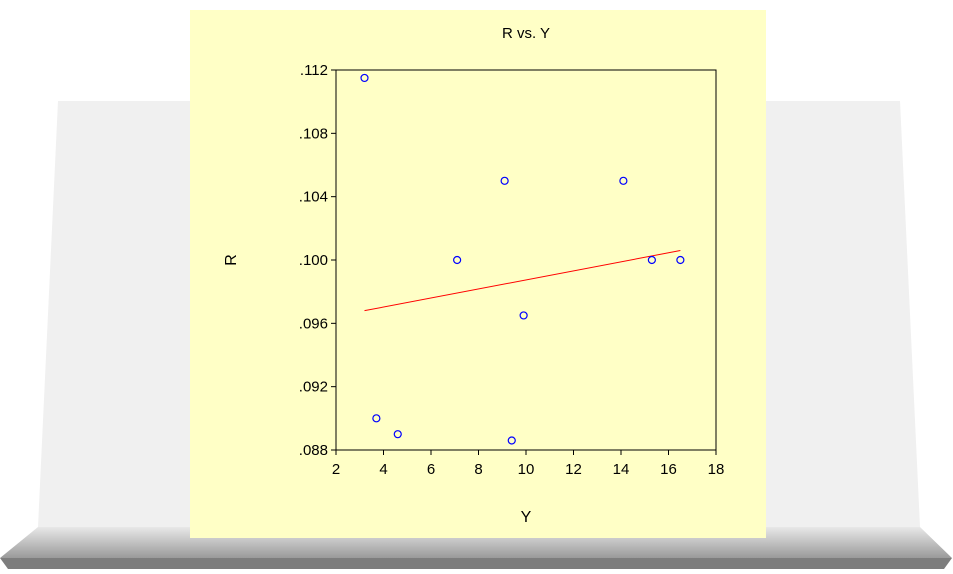 Image resolution: width=953 pixels, height=574 pixels. Describe the element at coordinates (313, 387) in the screenshot. I see `y-tick-label: .092` at that location.